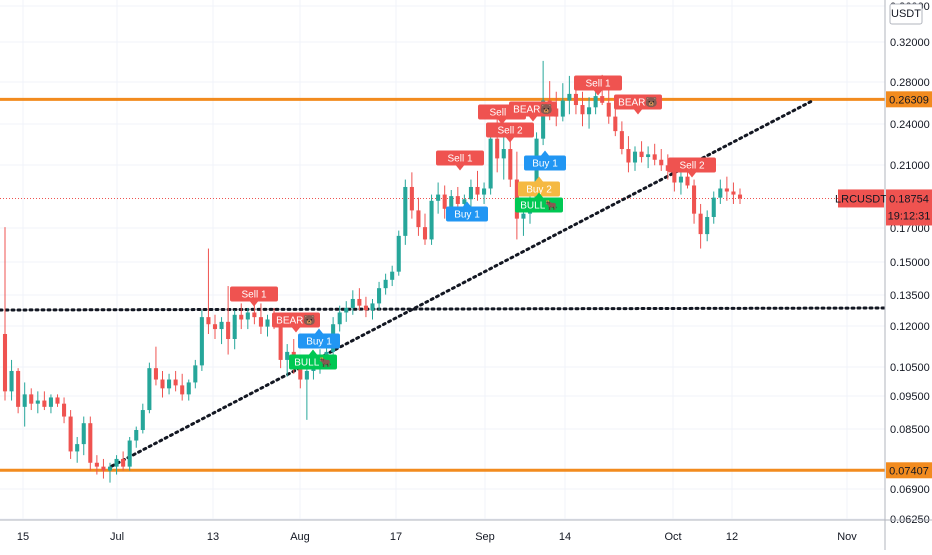 This screenshot has width=932, height=555. I want to click on signal-label: Sell 2, so click(509, 131).